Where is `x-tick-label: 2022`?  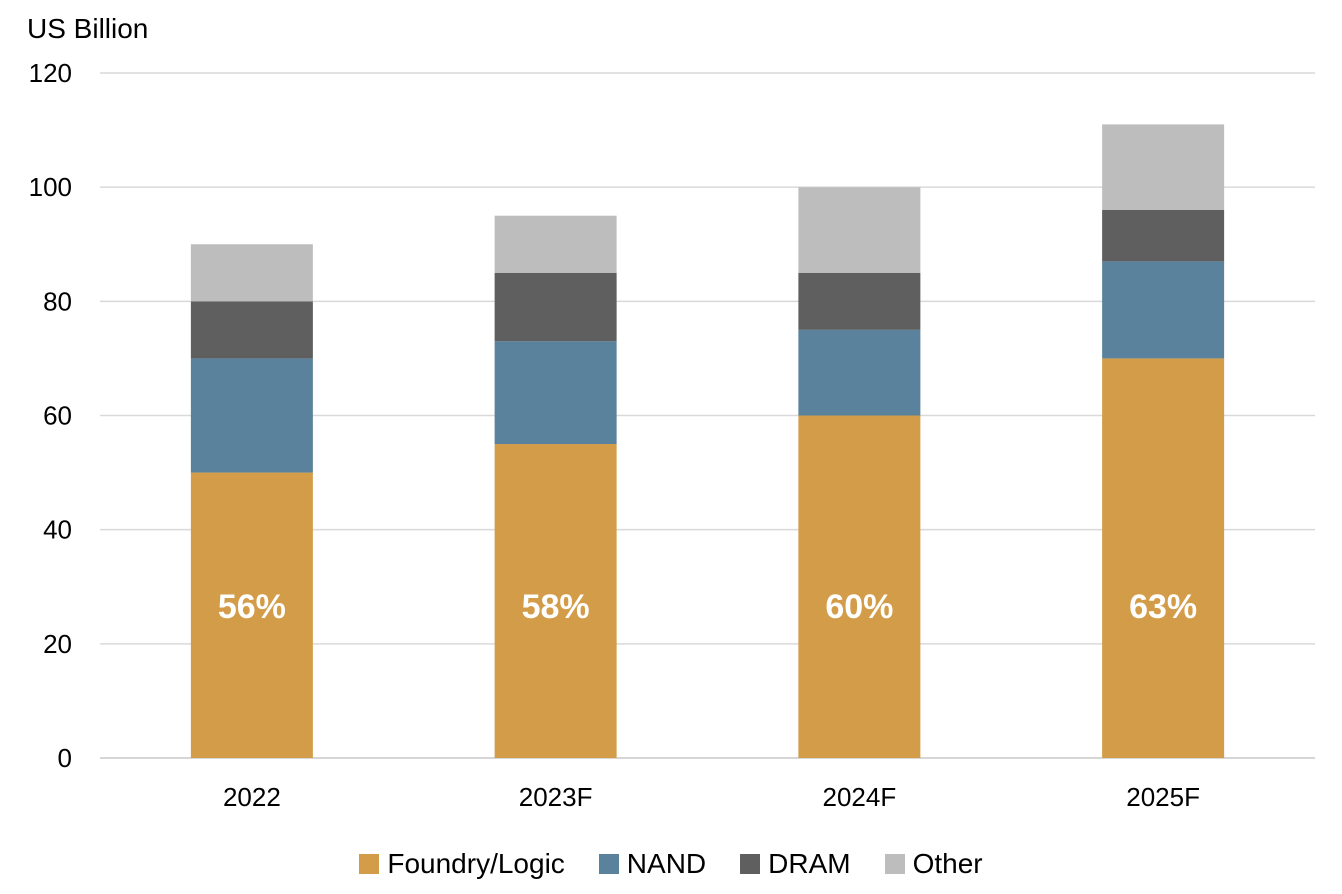
x-tick-label: 2022 is located at coordinates (252, 797).